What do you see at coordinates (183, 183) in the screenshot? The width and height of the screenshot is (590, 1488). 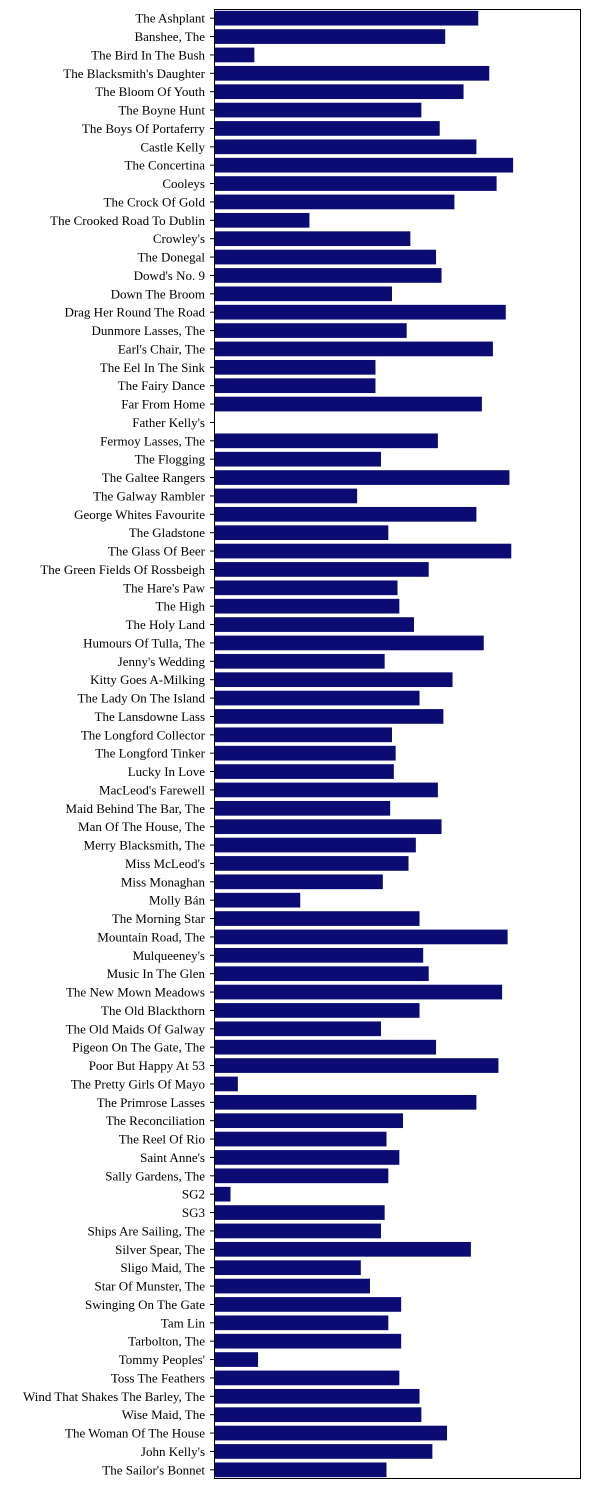 I see `category-tick-label: Cooleys` at bounding box center [183, 183].